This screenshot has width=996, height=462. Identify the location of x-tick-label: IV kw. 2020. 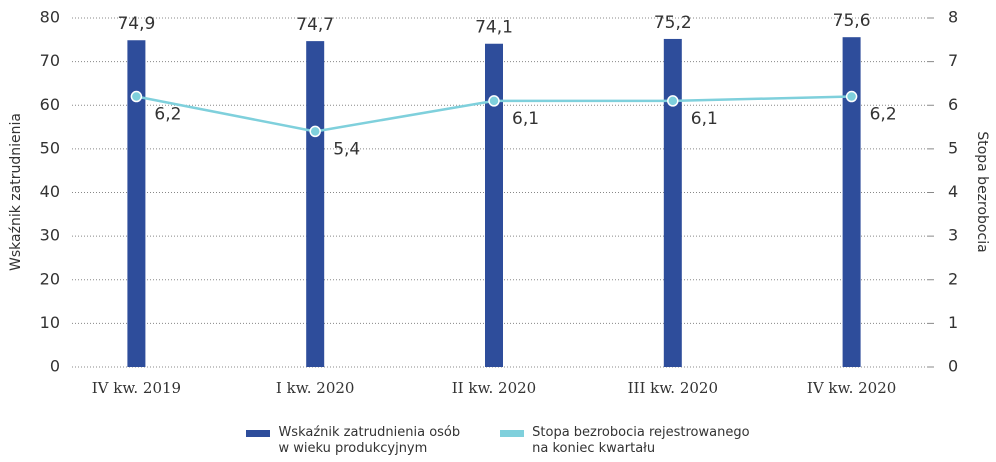
(851, 388).